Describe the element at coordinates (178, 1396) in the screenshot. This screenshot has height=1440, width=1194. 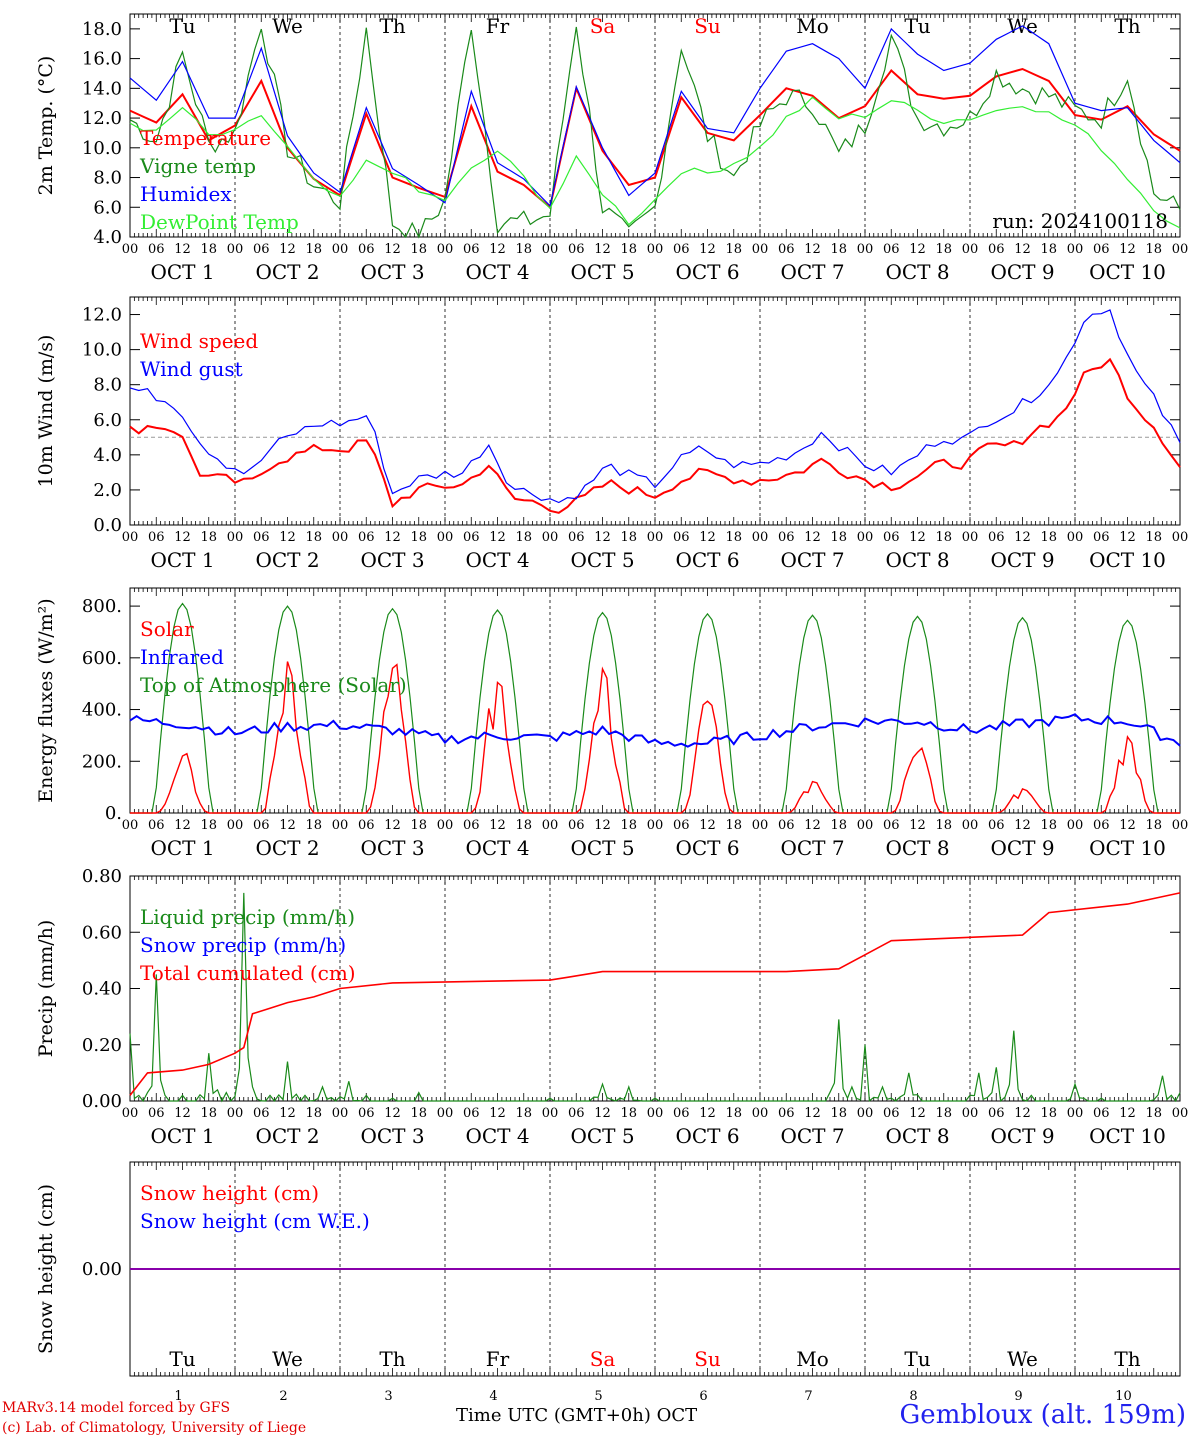
I see `day-number: 1` at that location.